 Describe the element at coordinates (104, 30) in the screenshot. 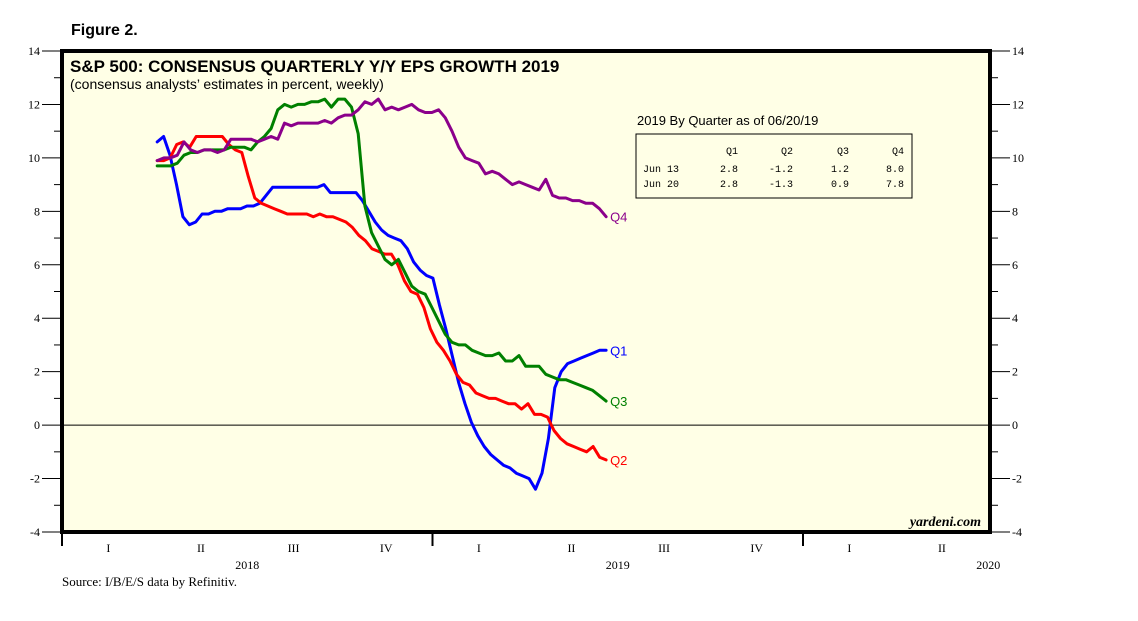

I see `figure-label: Figure 2.` at that location.